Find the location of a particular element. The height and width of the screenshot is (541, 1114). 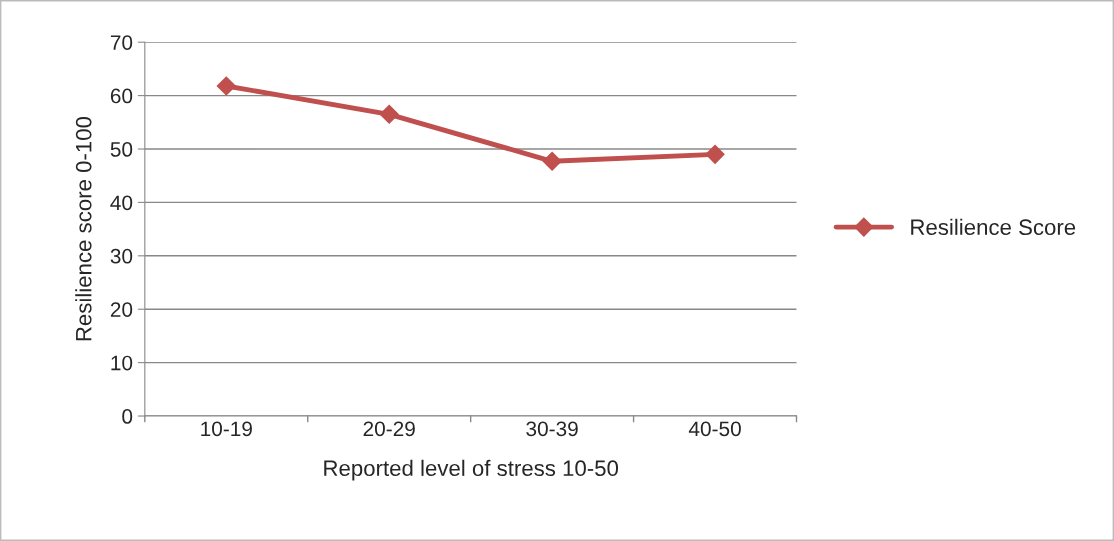

x-tick-label: 40-50 is located at coordinates (714, 429).